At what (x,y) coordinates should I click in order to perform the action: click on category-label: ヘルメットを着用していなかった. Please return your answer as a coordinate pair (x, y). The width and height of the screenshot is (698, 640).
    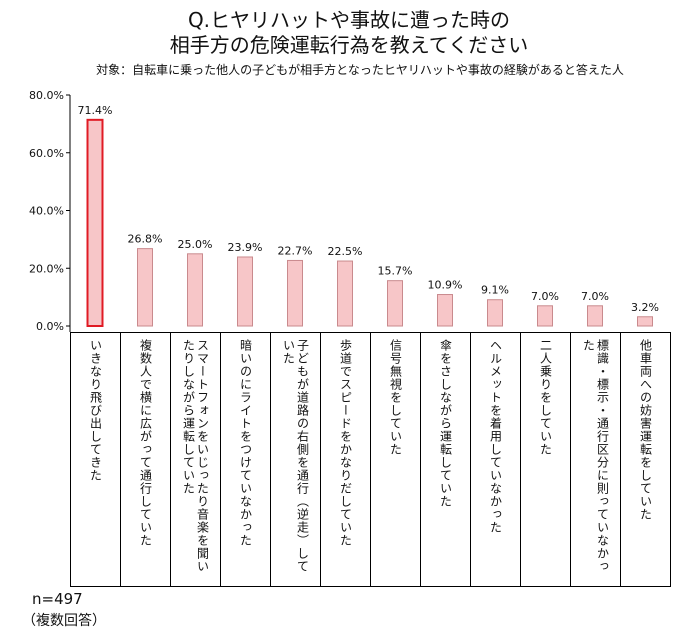
    Looking at the image, I should click on (495, 436).